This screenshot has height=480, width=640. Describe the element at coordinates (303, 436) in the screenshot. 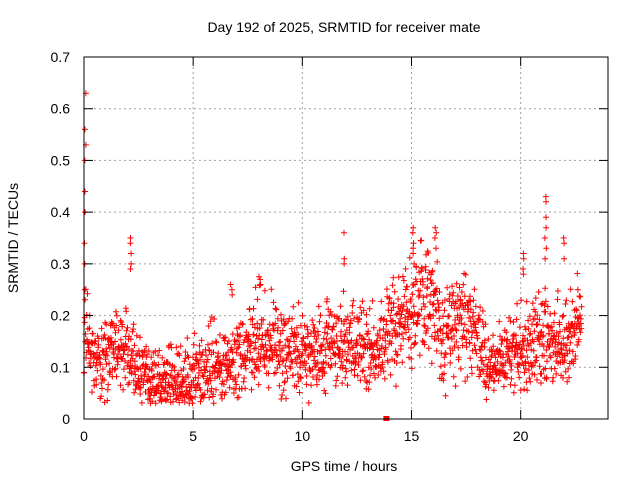

I see `x-tick-label: 10` at that location.